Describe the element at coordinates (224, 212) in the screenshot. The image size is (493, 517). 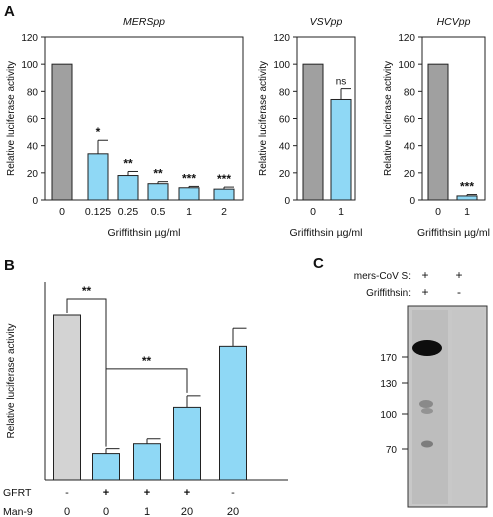
I see `x-tick-label: 2` at that location.